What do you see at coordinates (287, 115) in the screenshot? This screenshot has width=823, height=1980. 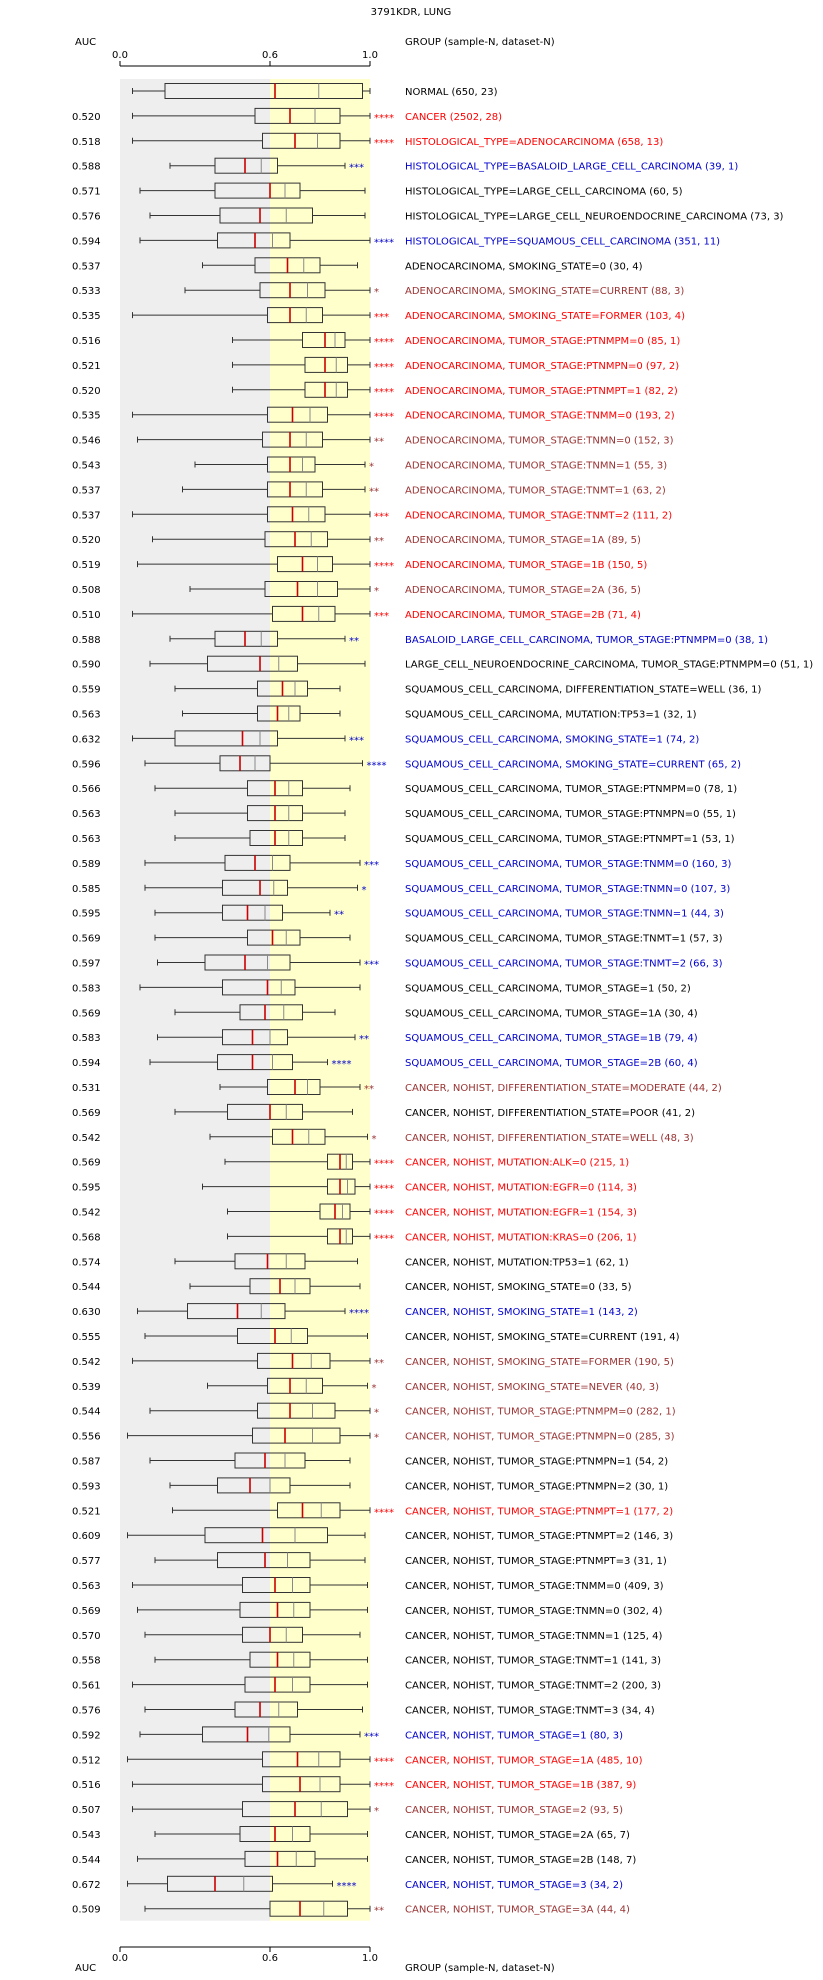 I see `boxplot-row: 0.520 **** CANCER (2502, 28)` at bounding box center [287, 115].